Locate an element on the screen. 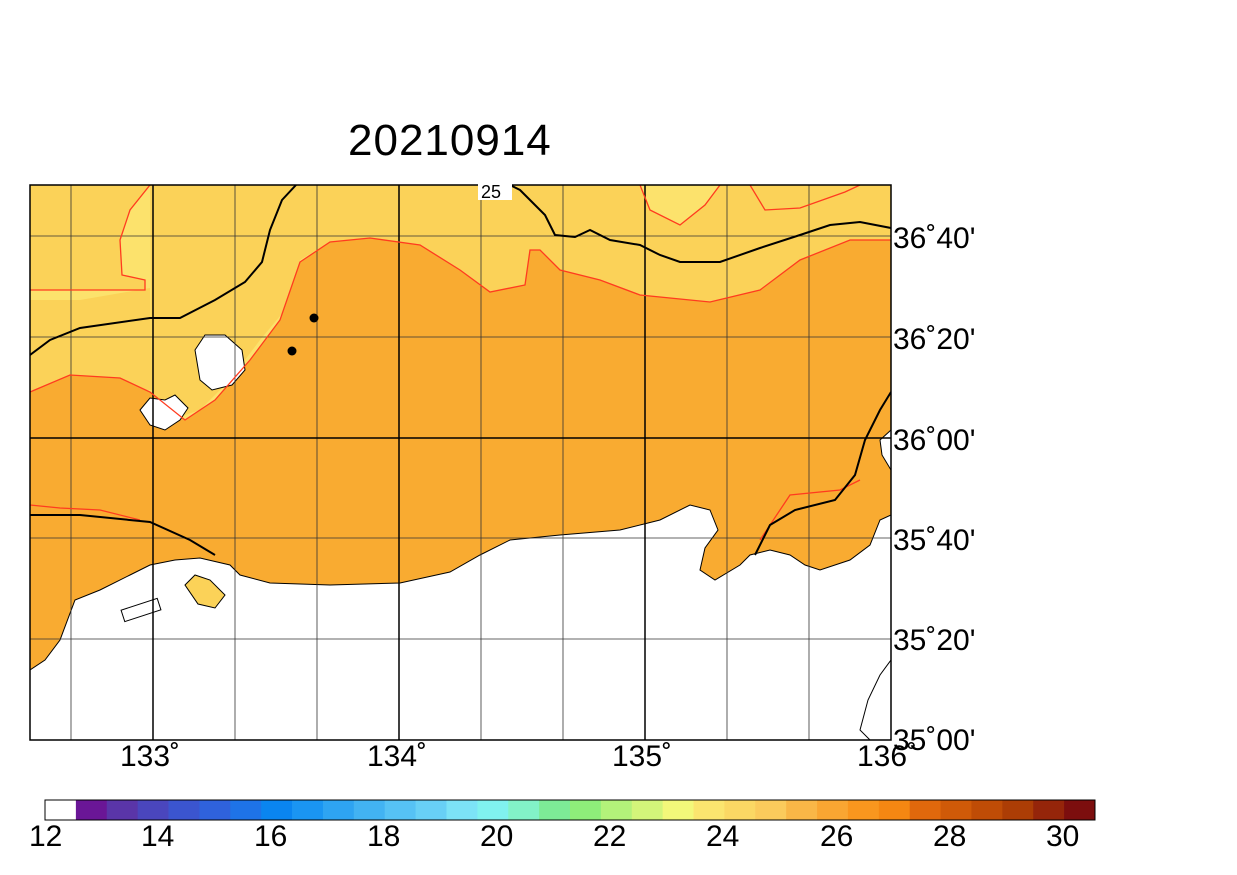  lat-label-35-00: 35˚00' is located at coordinates (934, 740).